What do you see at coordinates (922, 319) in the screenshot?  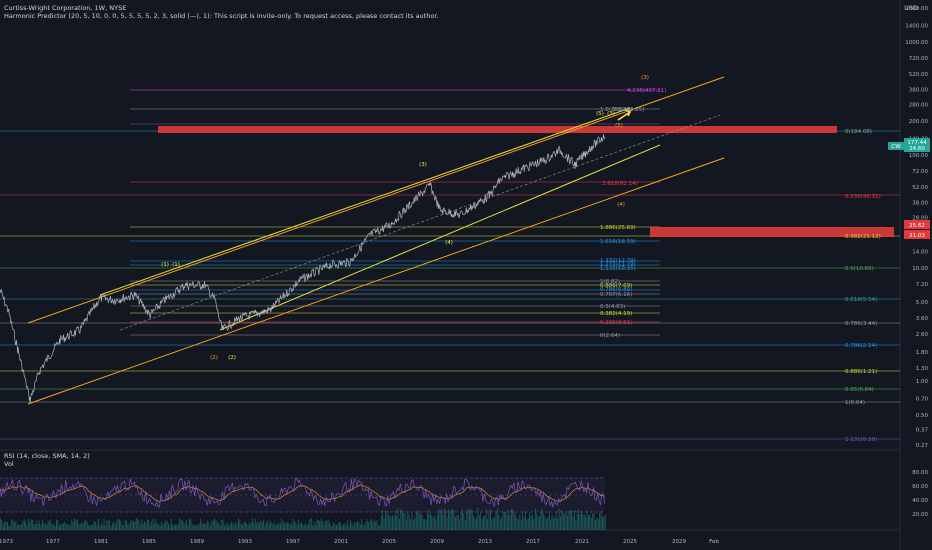 I see `price-axis-tick: 3.60` at bounding box center [922, 319].